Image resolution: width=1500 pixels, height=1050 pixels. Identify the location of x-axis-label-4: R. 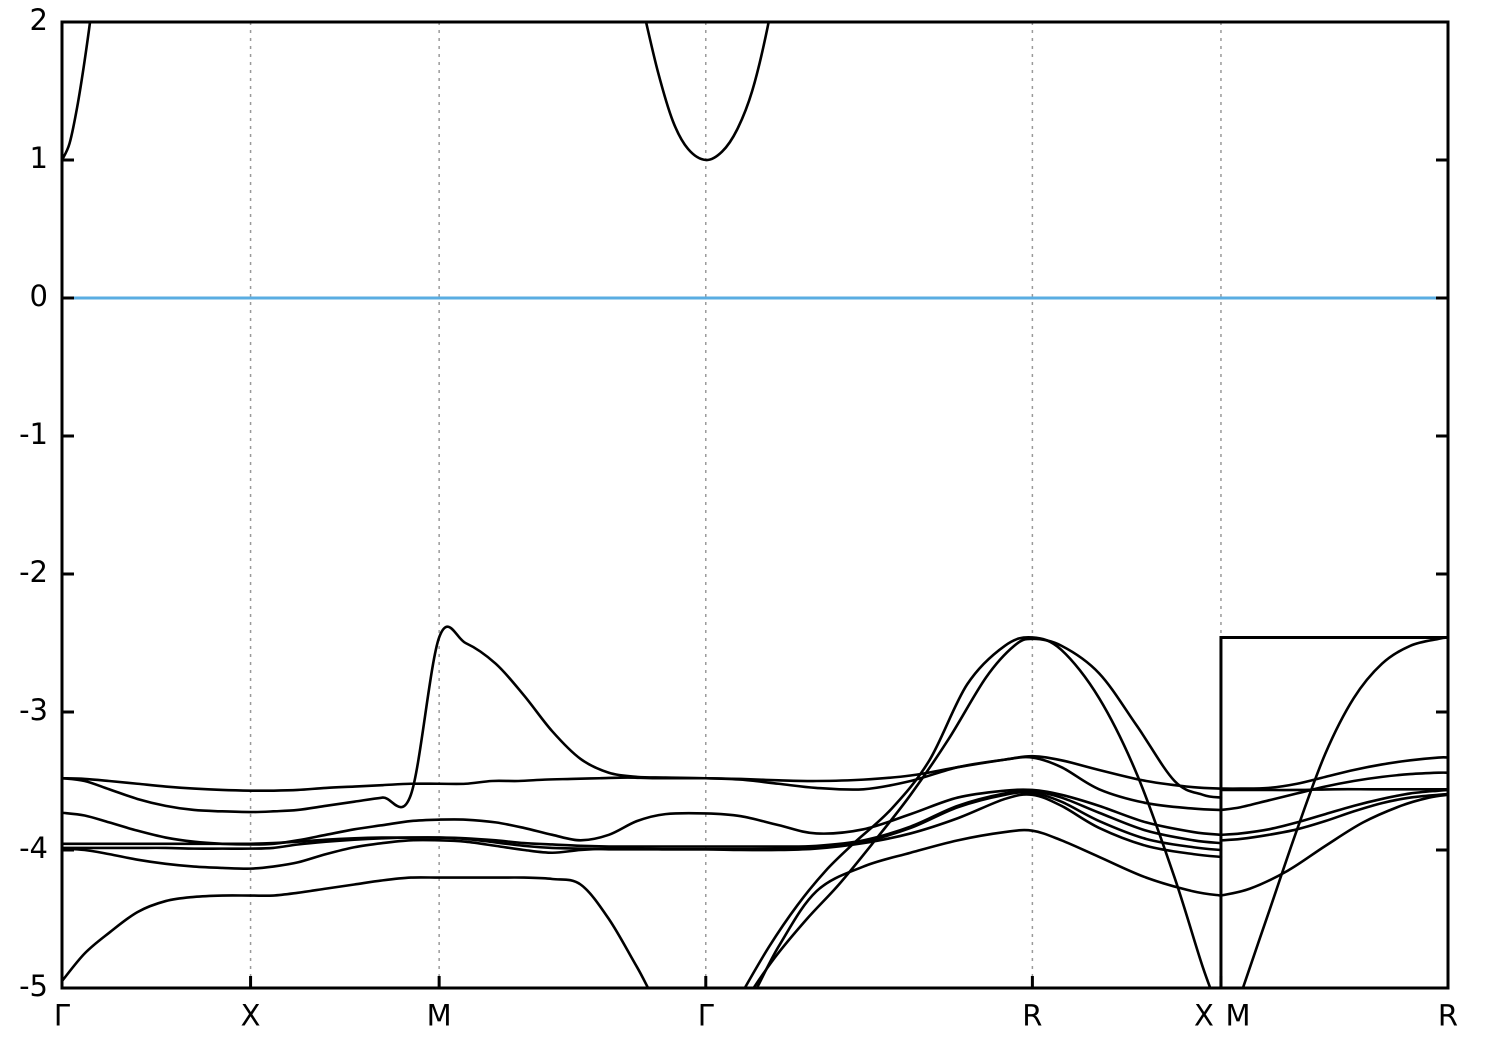
(1032, 1016).